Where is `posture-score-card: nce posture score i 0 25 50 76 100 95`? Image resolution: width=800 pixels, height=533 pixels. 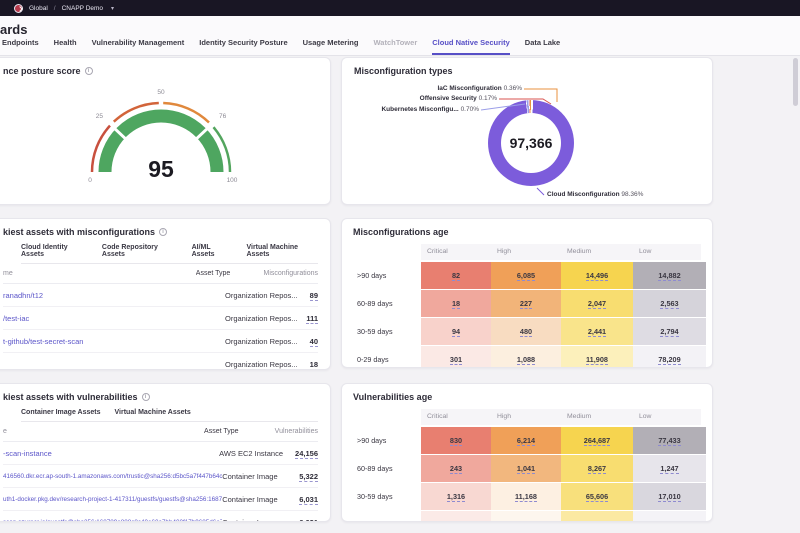 posture-score-card: nce posture score i 0 25 50 76 100 95 is located at coordinates (165, 131).